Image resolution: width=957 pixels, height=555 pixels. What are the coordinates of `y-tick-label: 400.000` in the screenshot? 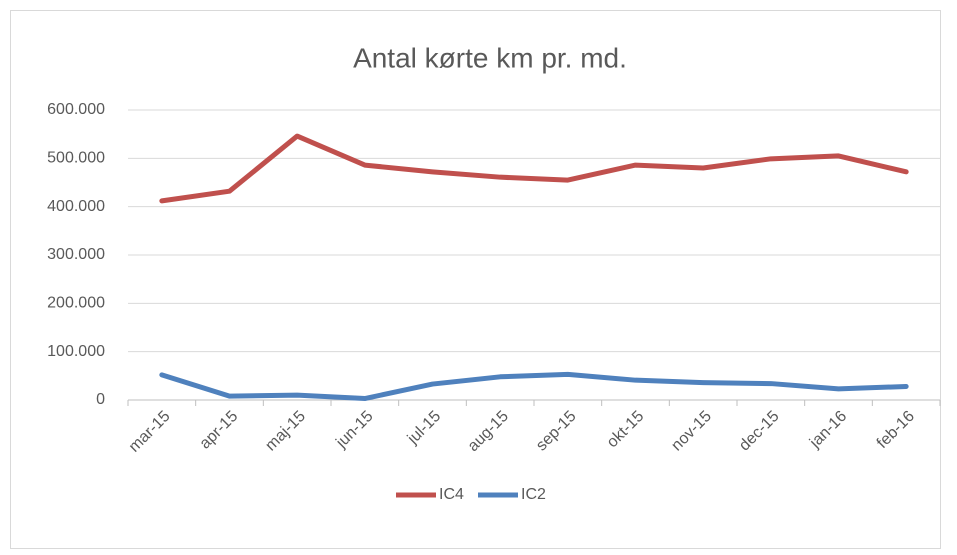 It's located at (76, 206).